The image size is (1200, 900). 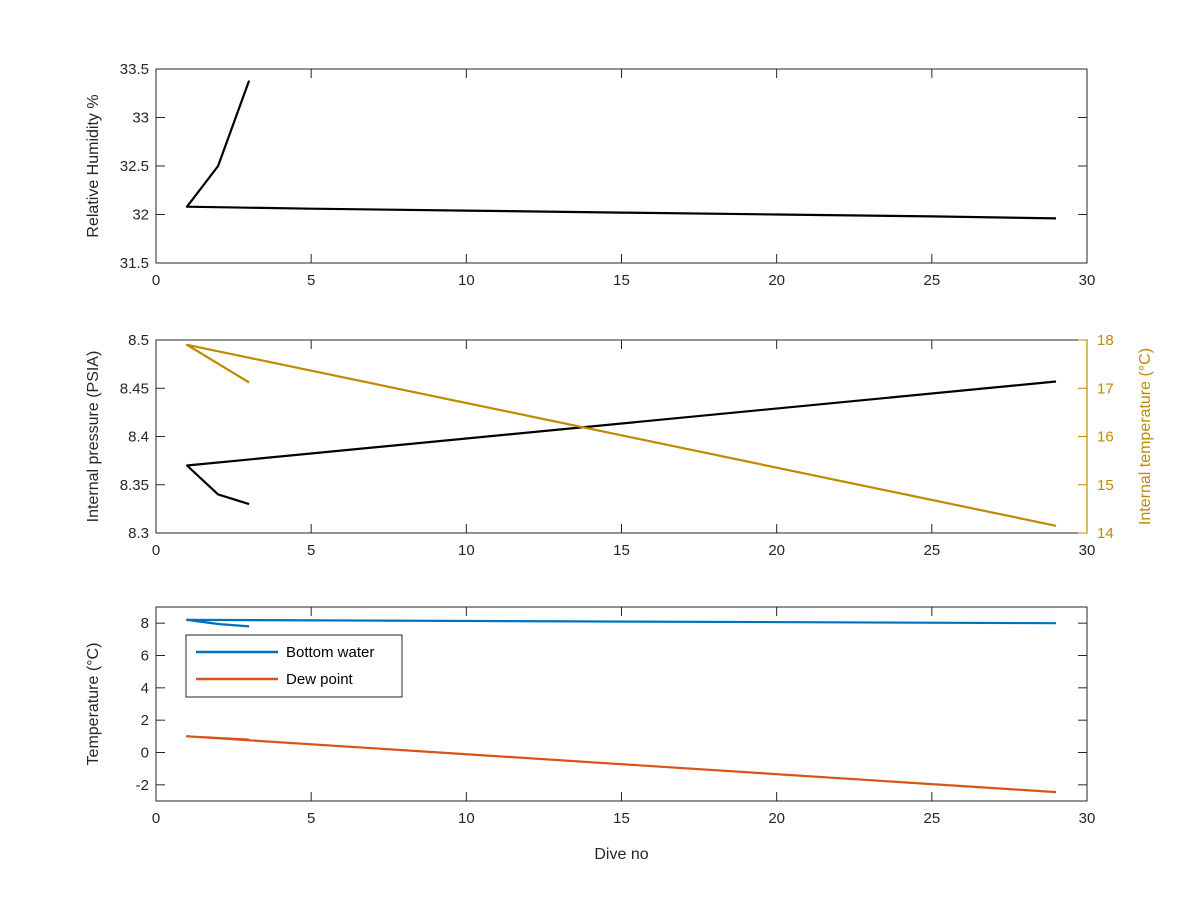 What do you see at coordinates (140, 118) in the screenshot?
I see `y-tick-label: 33` at bounding box center [140, 118].